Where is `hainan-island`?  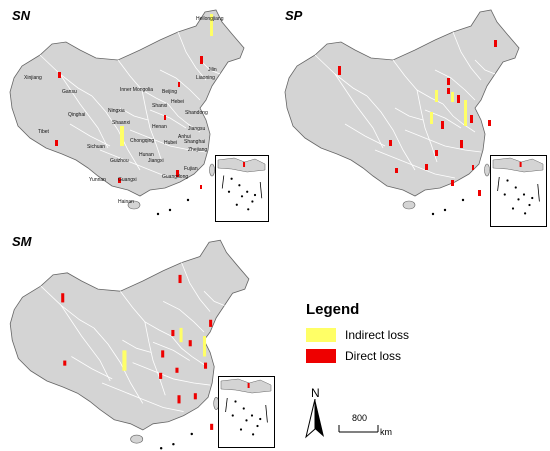
hainan-island is located at coordinates (137, 439).